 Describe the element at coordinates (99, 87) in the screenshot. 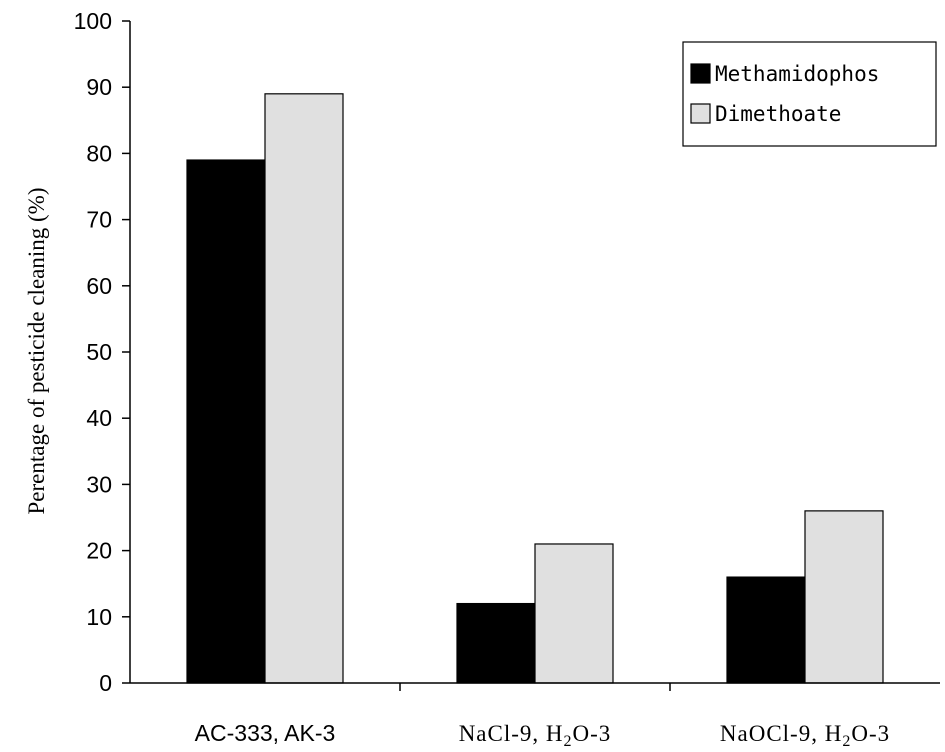

I see `y-tick-label: 90` at that location.